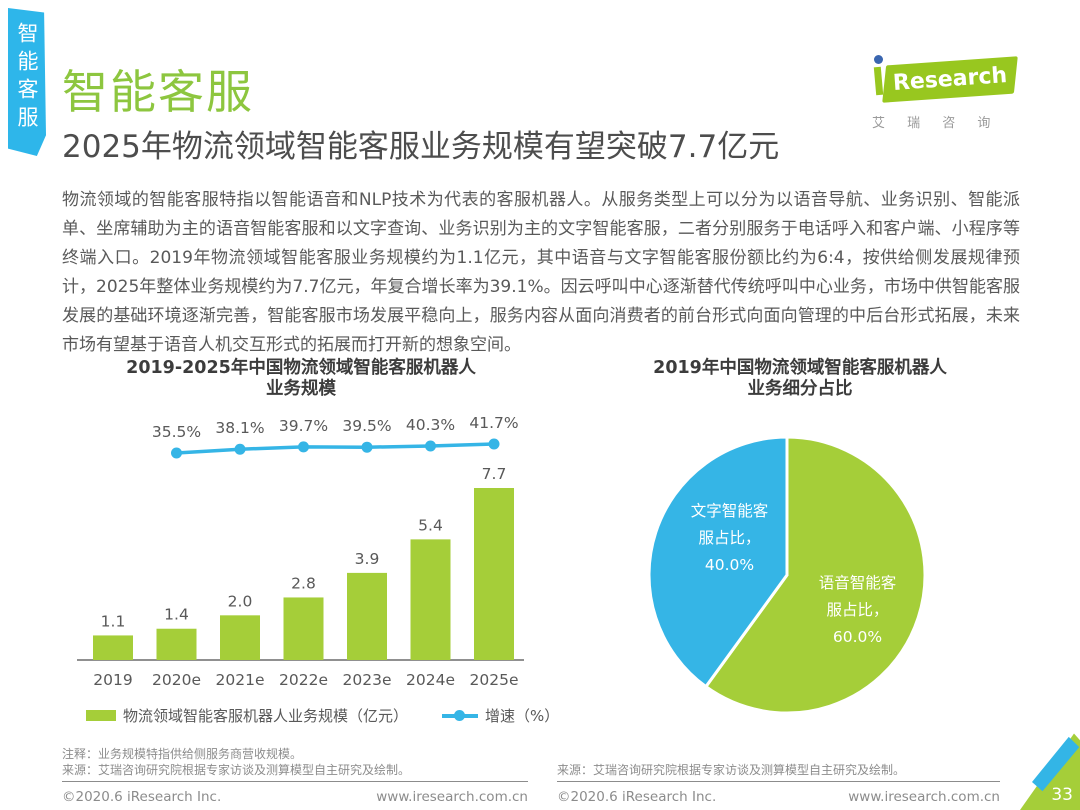  Describe the element at coordinates (637, 797) in the screenshot. I see `copyright-right: ©2020.6 iResearch Inc.` at that location.